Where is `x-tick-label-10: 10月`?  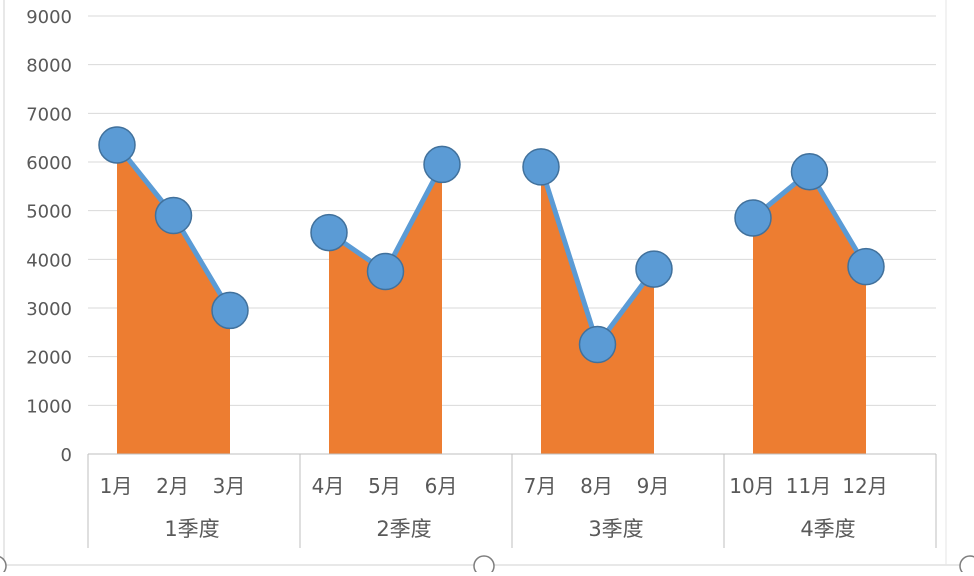 x-tick-label-10: 10月 is located at coordinates (751, 486).